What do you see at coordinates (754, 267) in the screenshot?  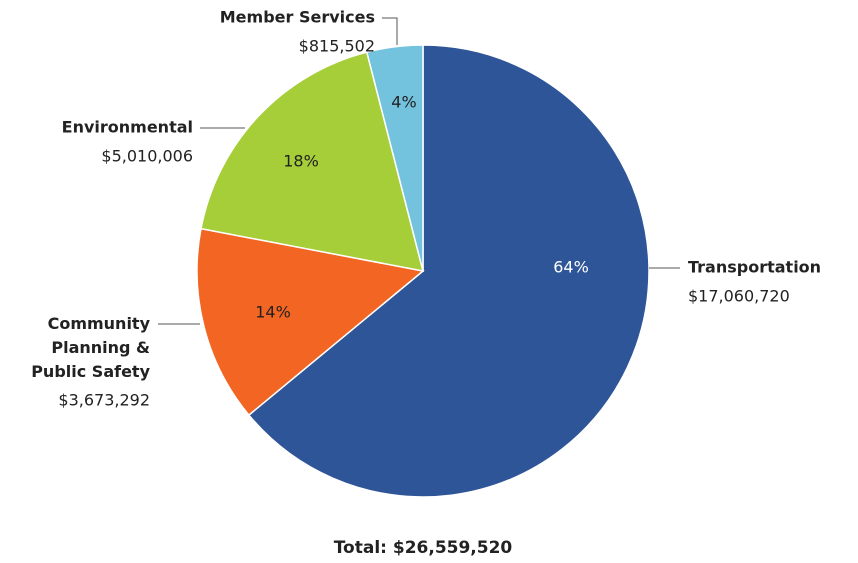 I see `category-label: Transportation` at bounding box center [754, 267].